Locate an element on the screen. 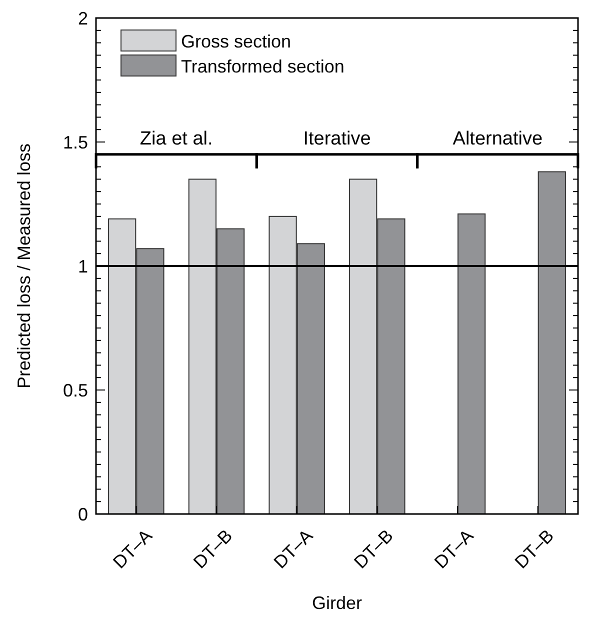 The height and width of the screenshot is (623, 592). annotation: Iterative is located at coordinates (337, 139).